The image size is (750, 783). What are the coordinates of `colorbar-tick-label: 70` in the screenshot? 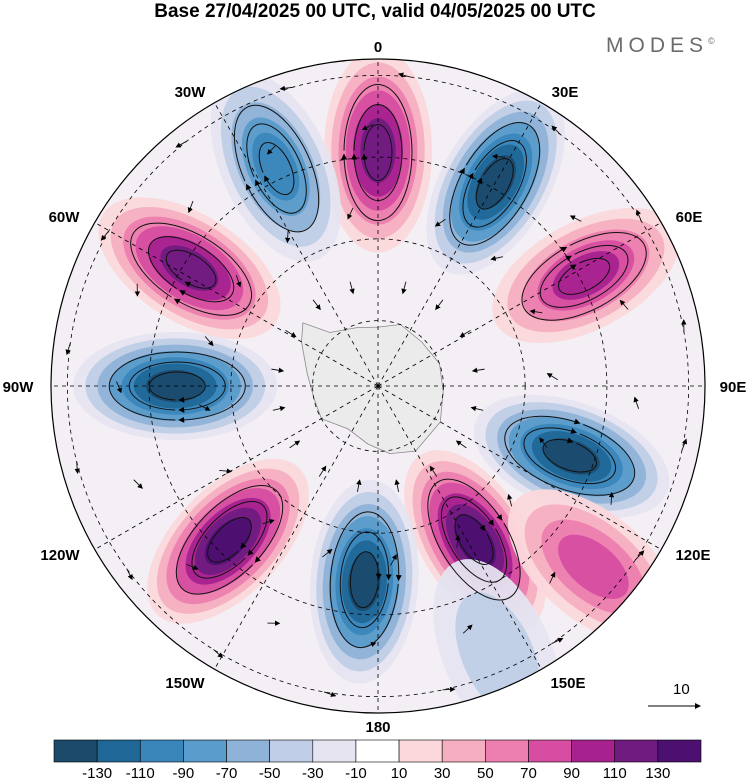 It's located at (528, 773).